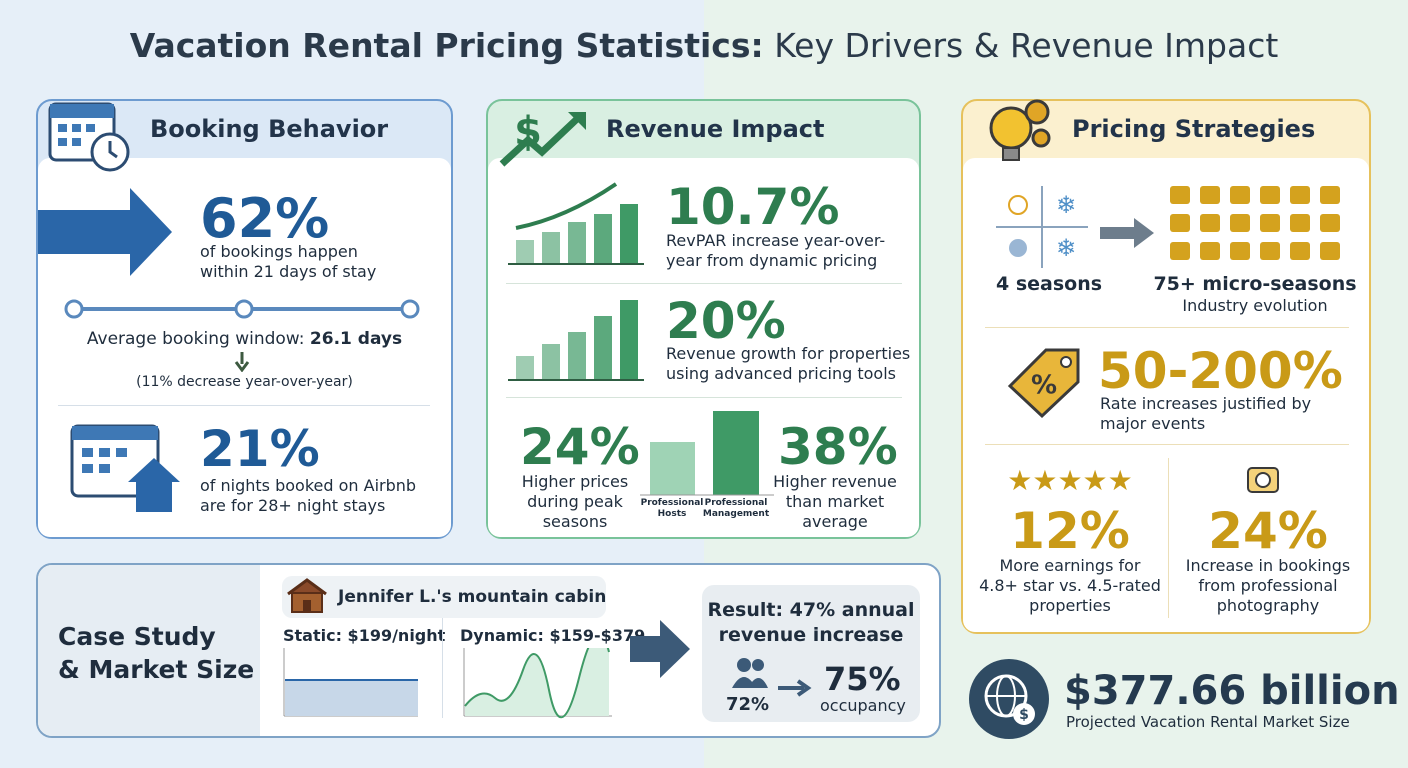  What do you see at coordinates (776, 240) in the screenshot?
I see `line: RevPAR increase year-over-` at bounding box center [776, 240].